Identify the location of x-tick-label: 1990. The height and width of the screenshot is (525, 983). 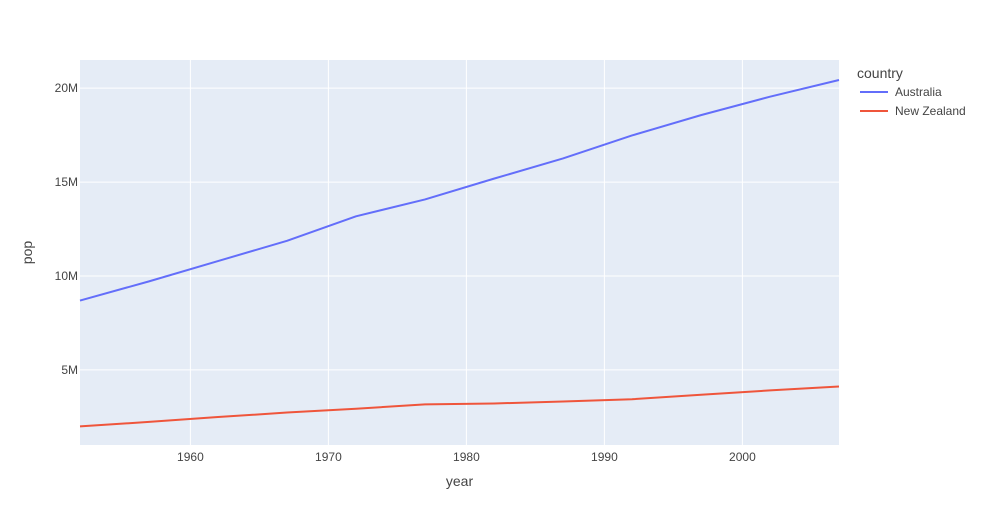
(604, 457).